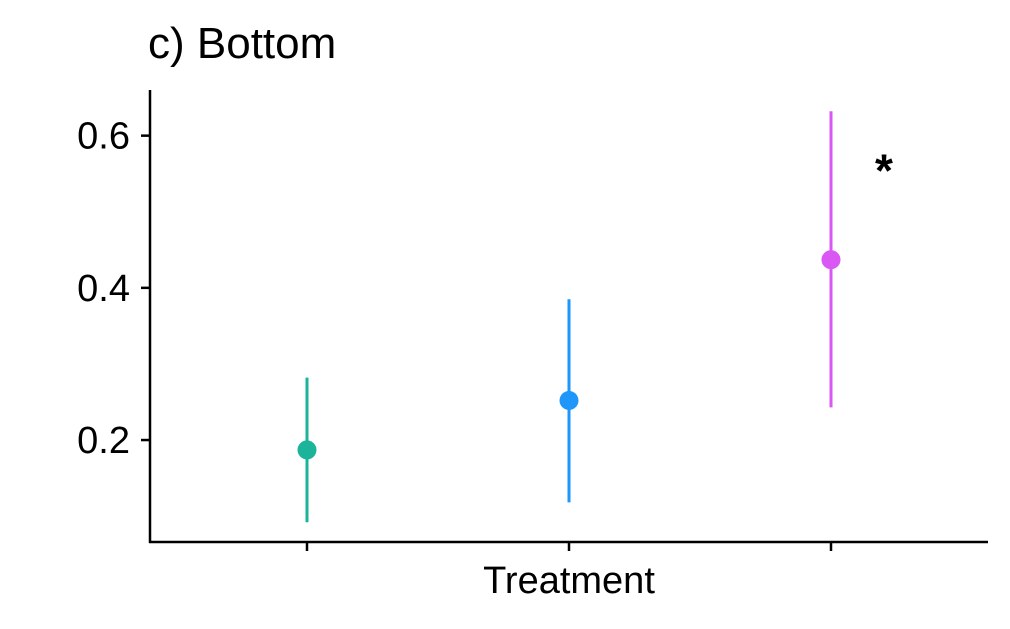  Describe the element at coordinates (569, 581) in the screenshot. I see `x-axis-label: Treatment` at that location.